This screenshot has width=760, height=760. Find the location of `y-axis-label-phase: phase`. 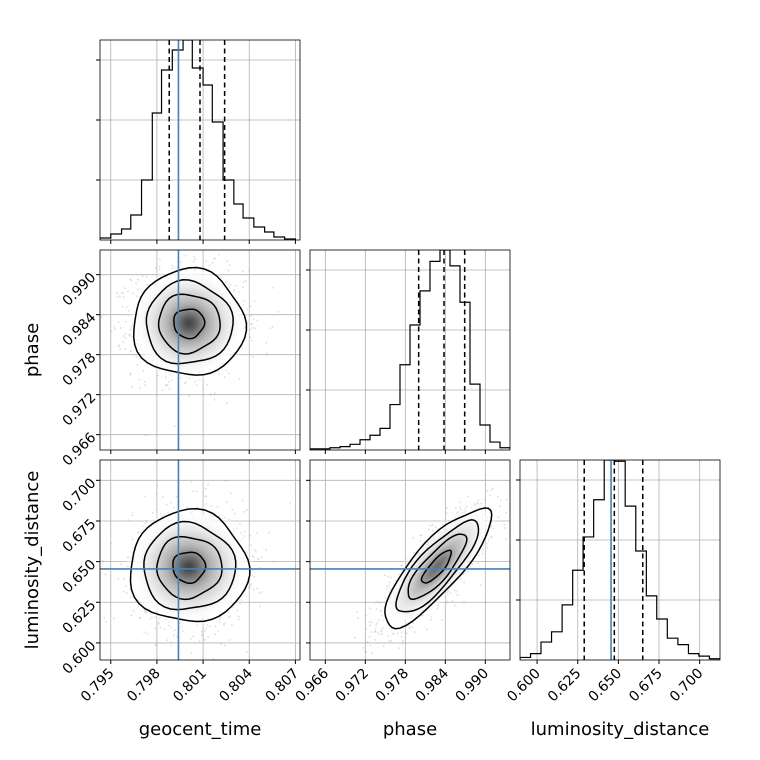

y-axis-label-phase: phase is located at coordinates (32, 350).